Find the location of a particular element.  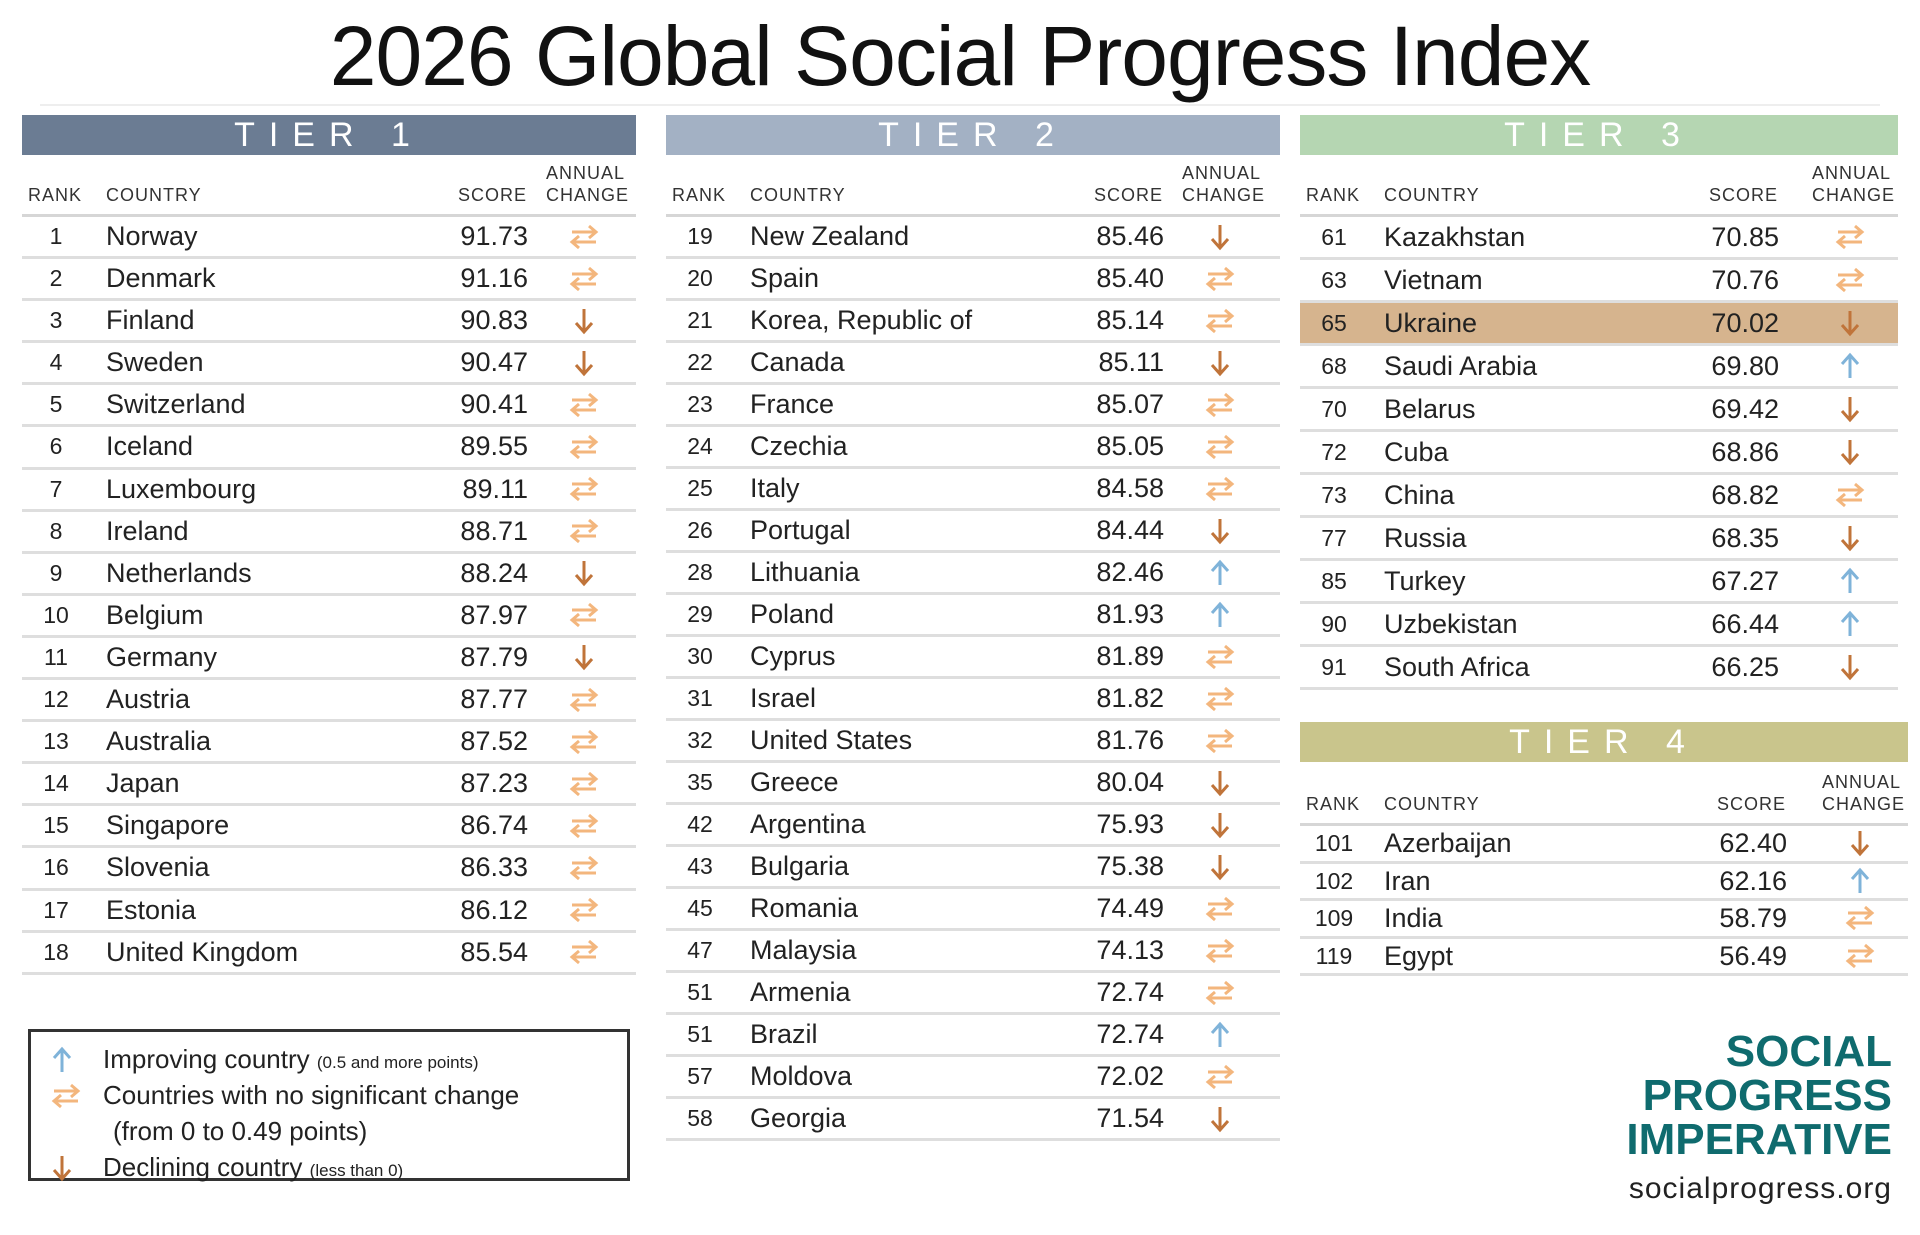

country-cell: Czechia is located at coordinates (799, 446).